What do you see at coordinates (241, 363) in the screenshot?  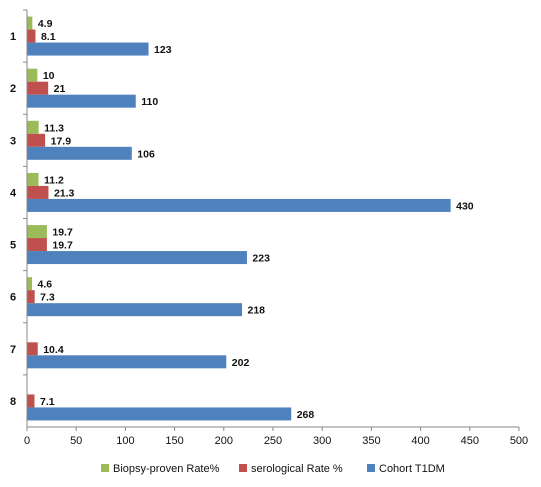 I see `data-label: 202` at bounding box center [241, 363].